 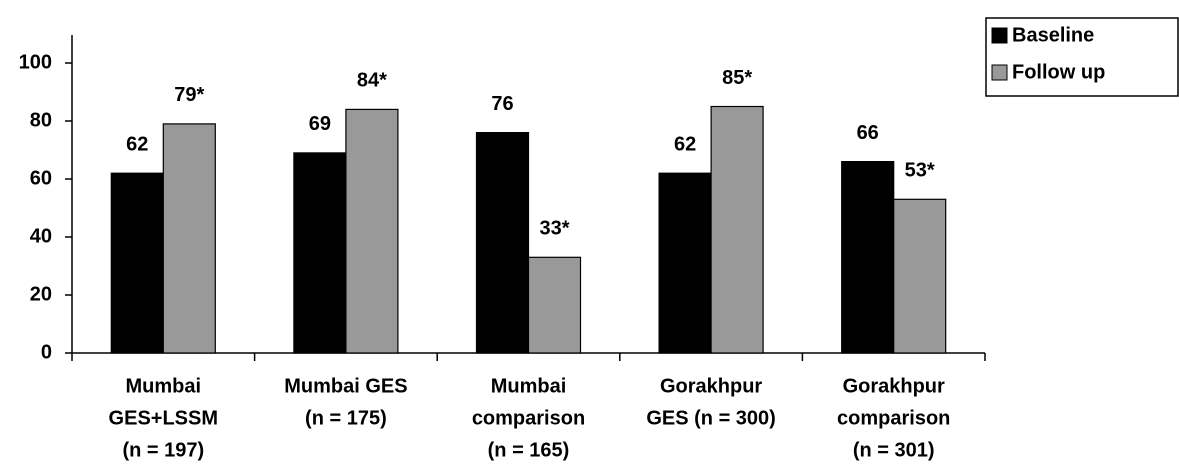 What do you see at coordinates (46, 352) in the screenshot?
I see `y-tick-label: 0` at bounding box center [46, 352].